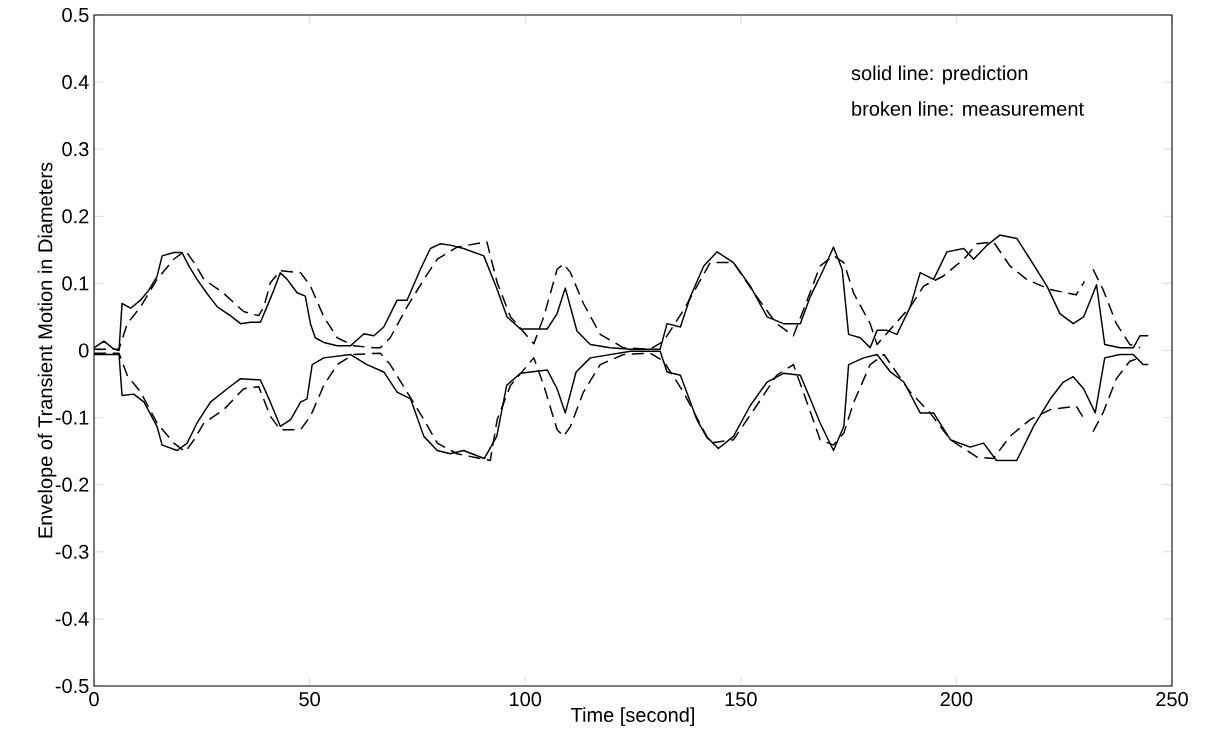 Image resolution: width=1207 pixels, height=732 pixels. Describe the element at coordinates (72, 551) in the screenshot. I see `y-tick-label: -0.3` at that location.